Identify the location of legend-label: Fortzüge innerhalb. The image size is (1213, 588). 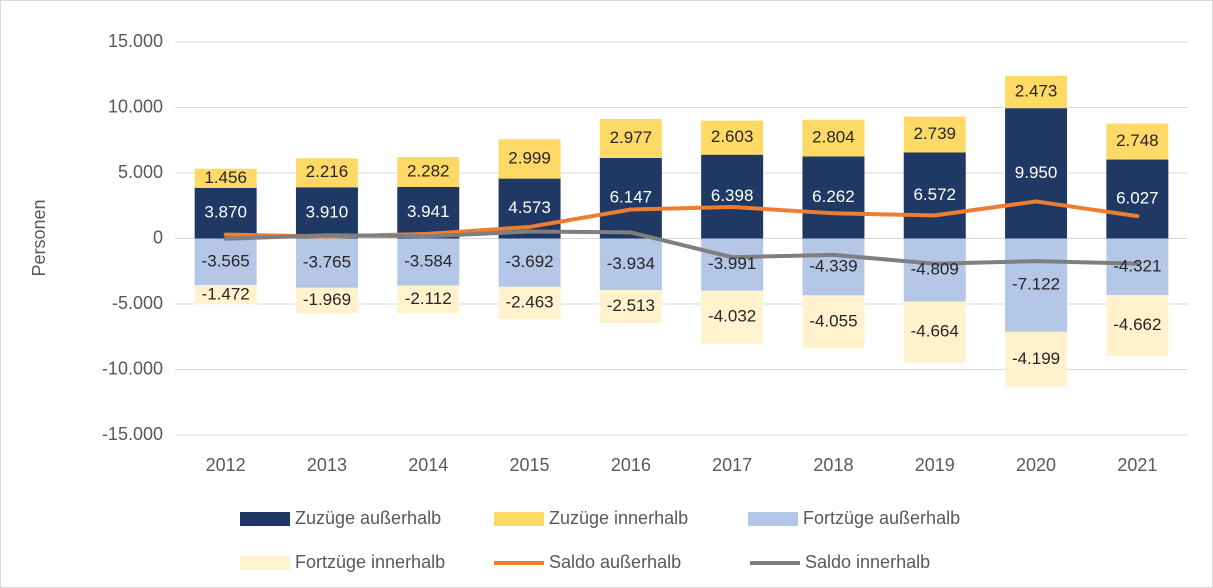
(370, 562).